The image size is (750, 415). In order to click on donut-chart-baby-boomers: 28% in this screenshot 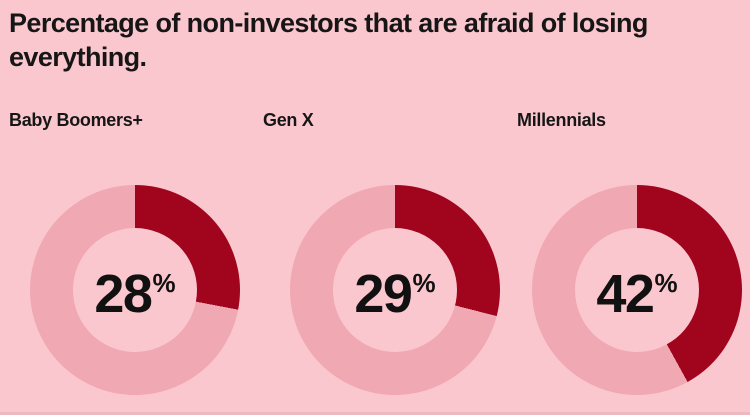, I will do `click(135, 290)`.